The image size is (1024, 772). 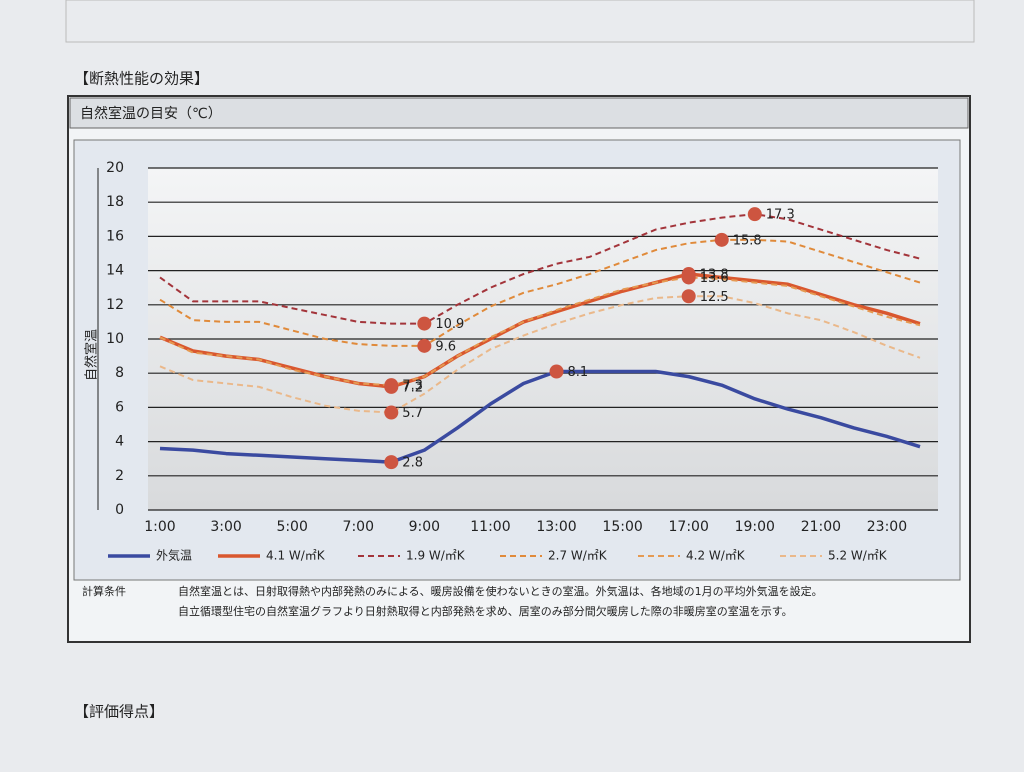 I want to click on conditions-label: 計算条件, so click(x=104, y=591).